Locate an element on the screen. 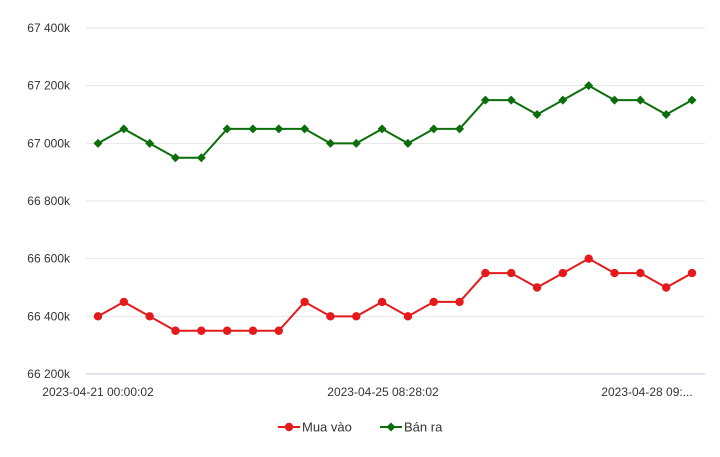 The height and width of the screenshot is (457, 720). y-tick-label: 66 200k is located at coordinates (49, 374).